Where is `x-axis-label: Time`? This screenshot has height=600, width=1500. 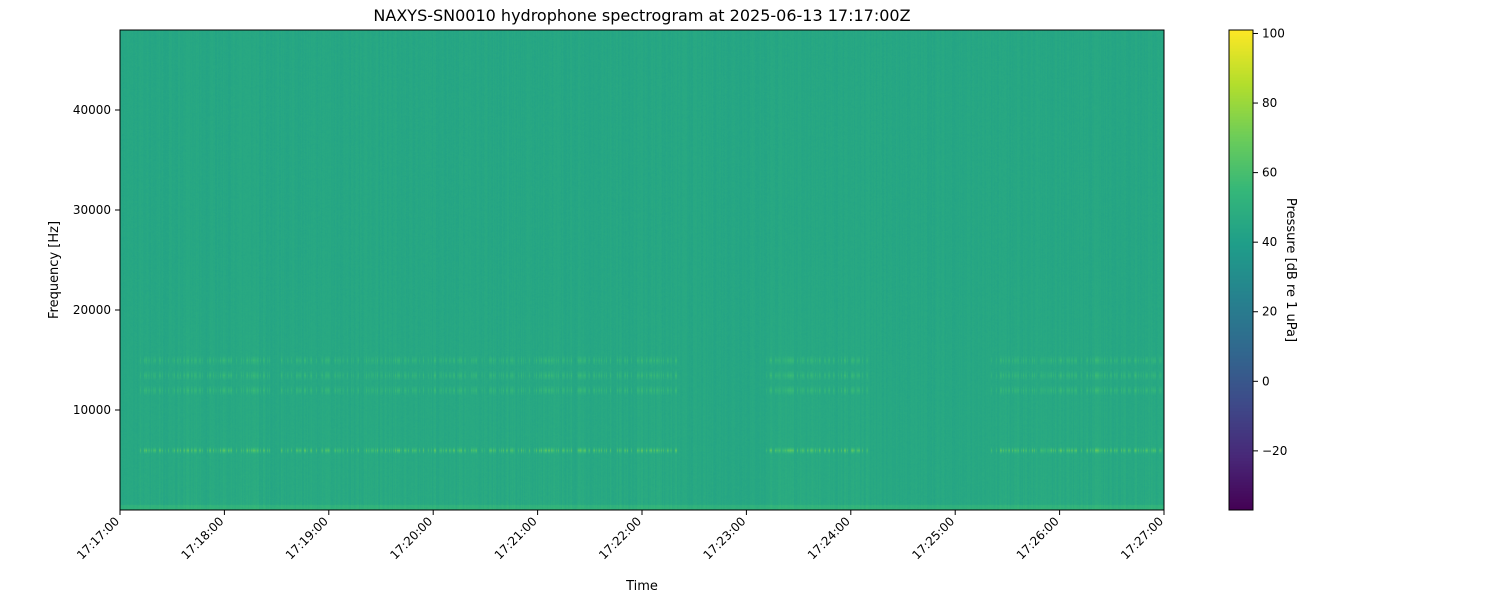 x-axis-label: Time is located at coordinates (641, 586).